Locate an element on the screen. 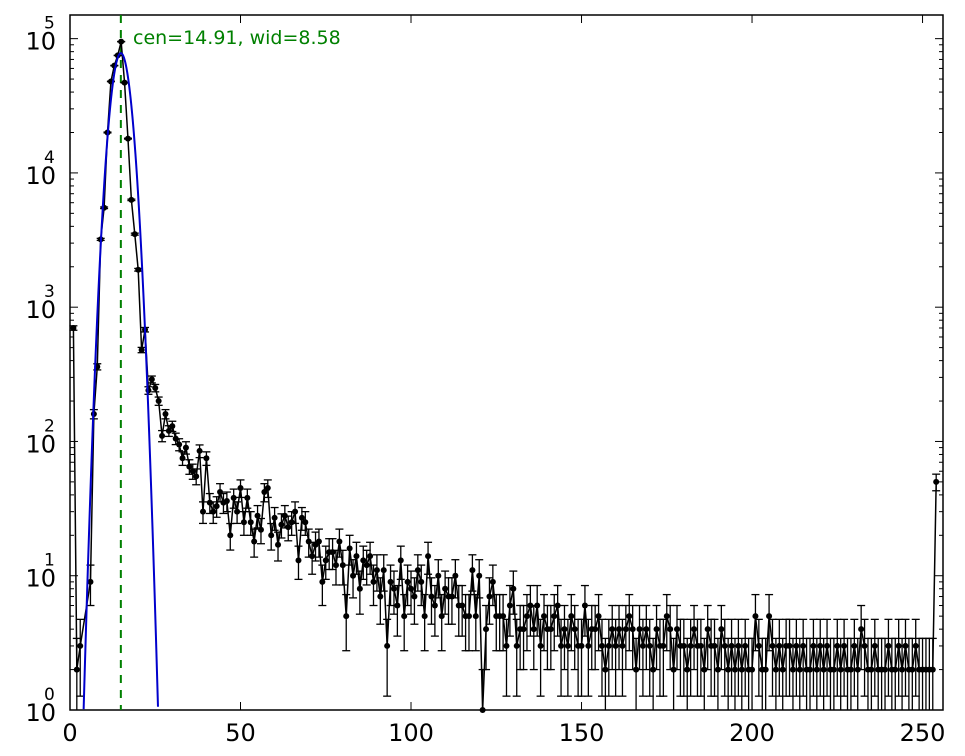  y-tick-exponent: 5 is located at coordinates (49, 24).